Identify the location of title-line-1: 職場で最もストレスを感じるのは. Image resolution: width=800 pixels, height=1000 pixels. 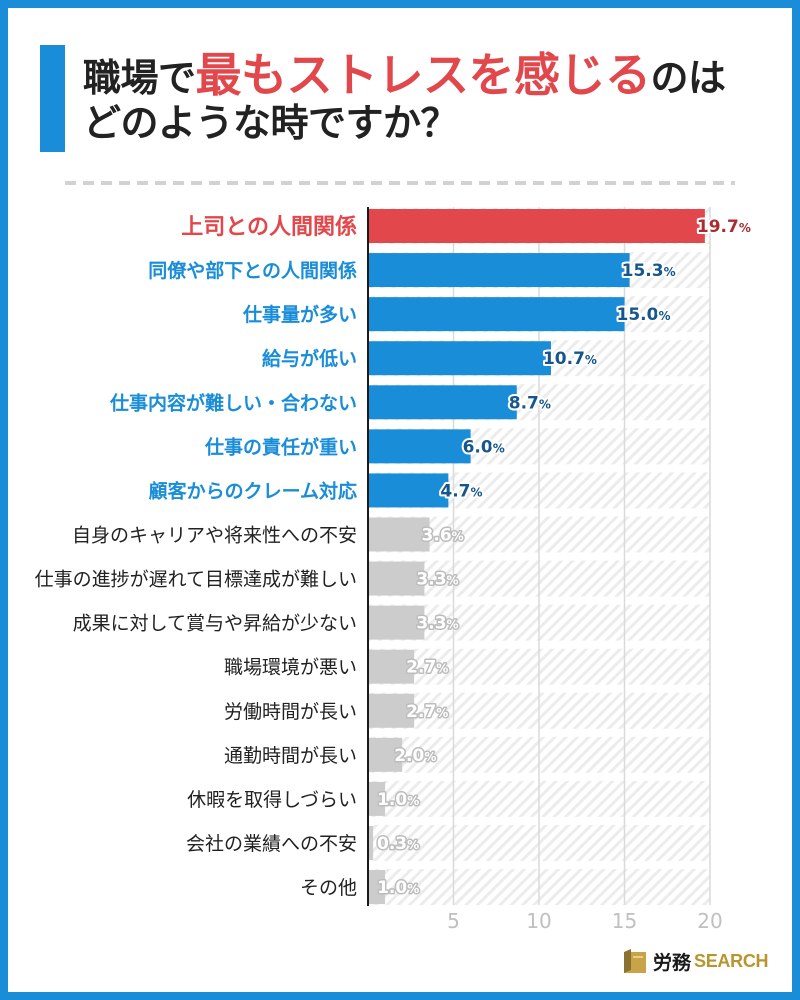
(404, 75).